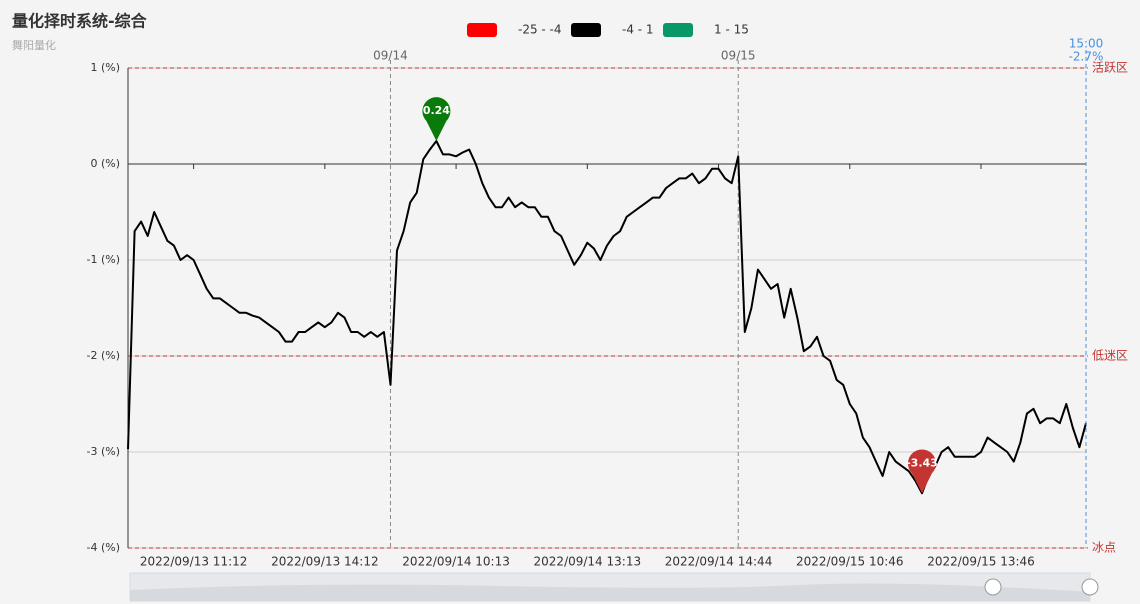 This screenshot has width=1140, height=604. What do you see at coordinates (588, 562) in the screenshot?
I see `x-tick-label: 2022/09/14 13:13` at bounding box center [588, 562].